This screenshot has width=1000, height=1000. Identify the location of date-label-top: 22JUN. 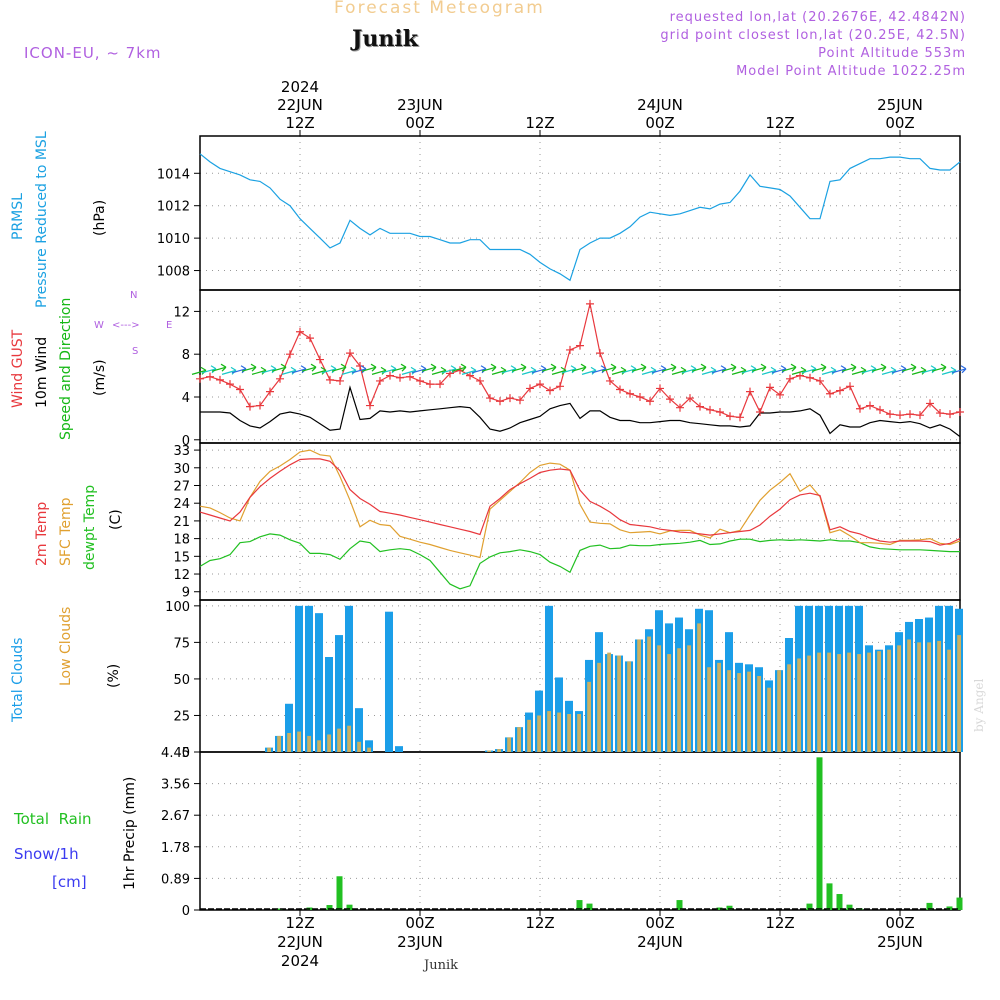
(300, 105).